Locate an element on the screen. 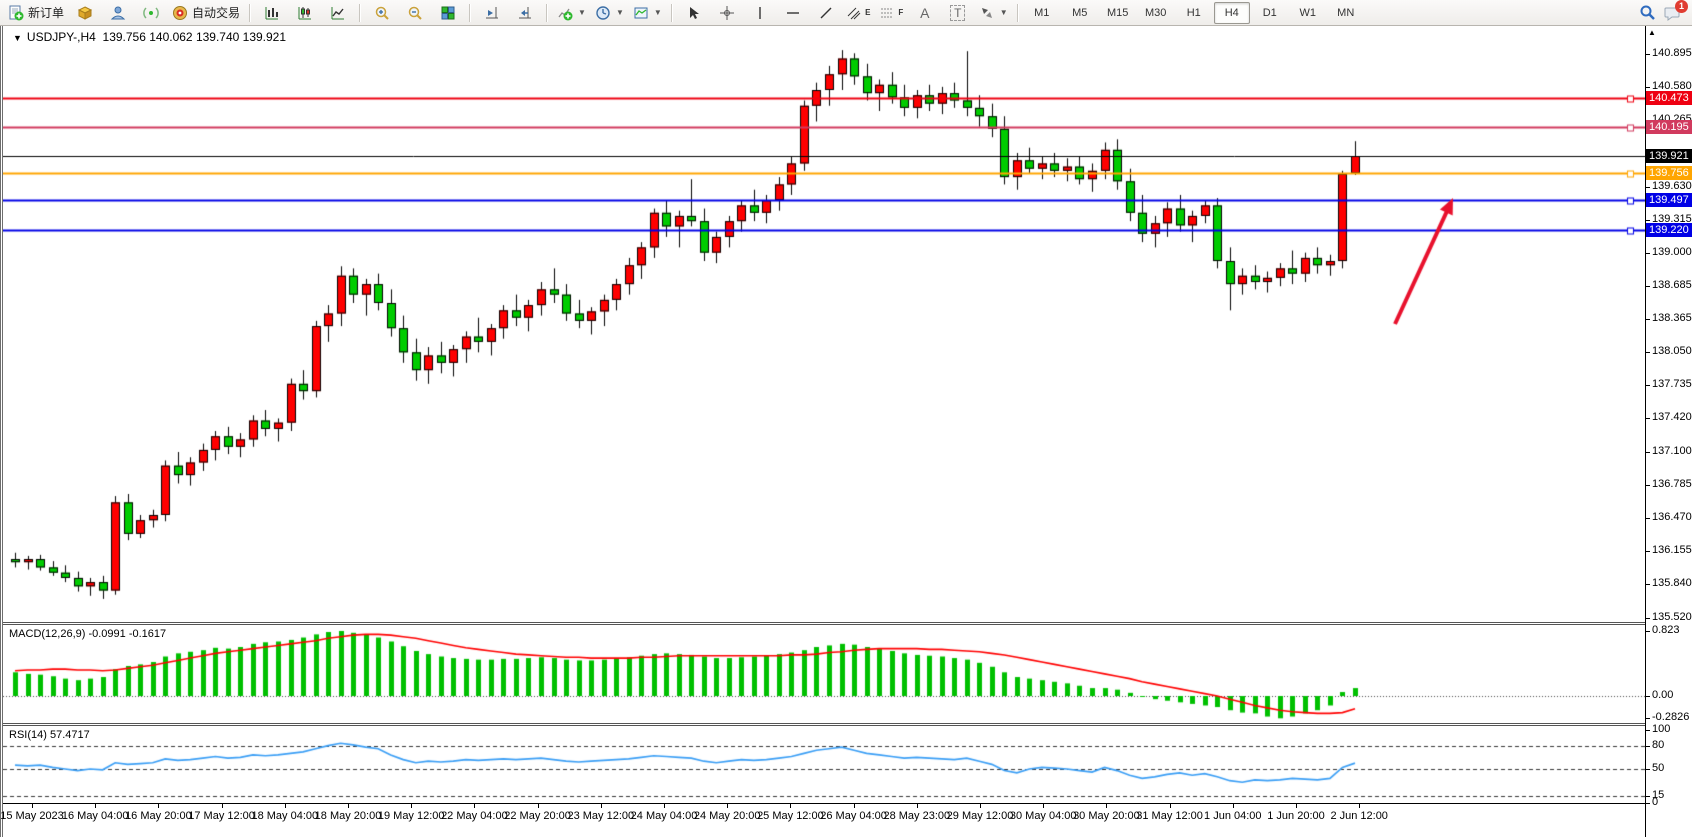 This screenshot has width=1692, height=837. horizontal-line-button is located at coordinates (793, 13).